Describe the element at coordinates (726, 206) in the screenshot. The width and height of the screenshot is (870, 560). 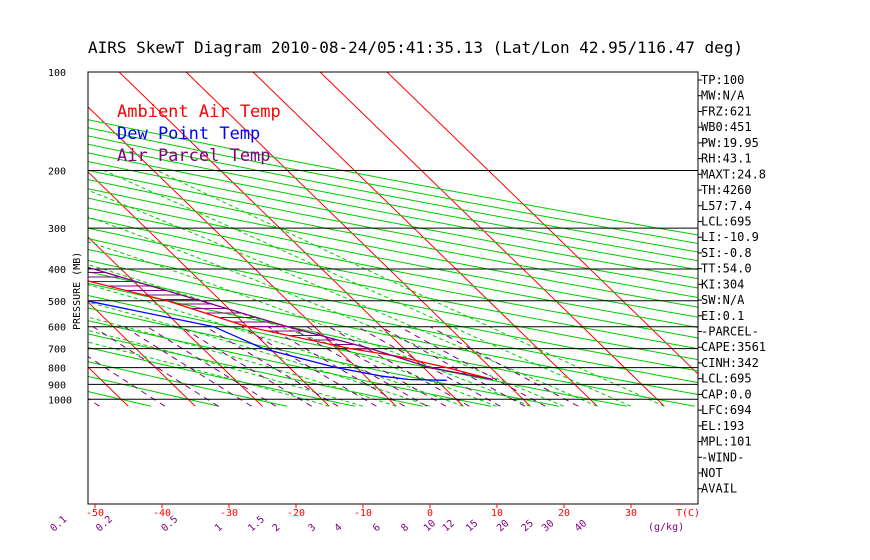
I see `index-item: L57:7.4` at that location.